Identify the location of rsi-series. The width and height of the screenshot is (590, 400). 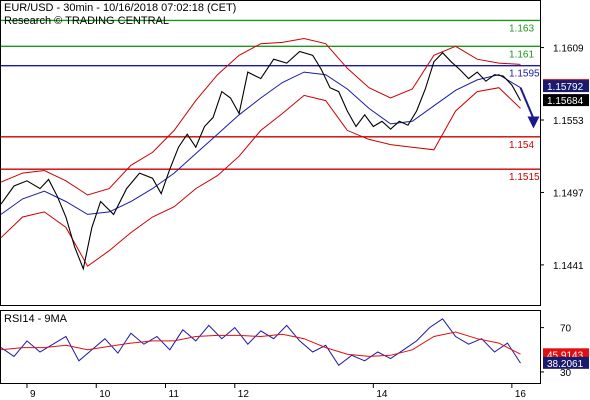
(260, 342).